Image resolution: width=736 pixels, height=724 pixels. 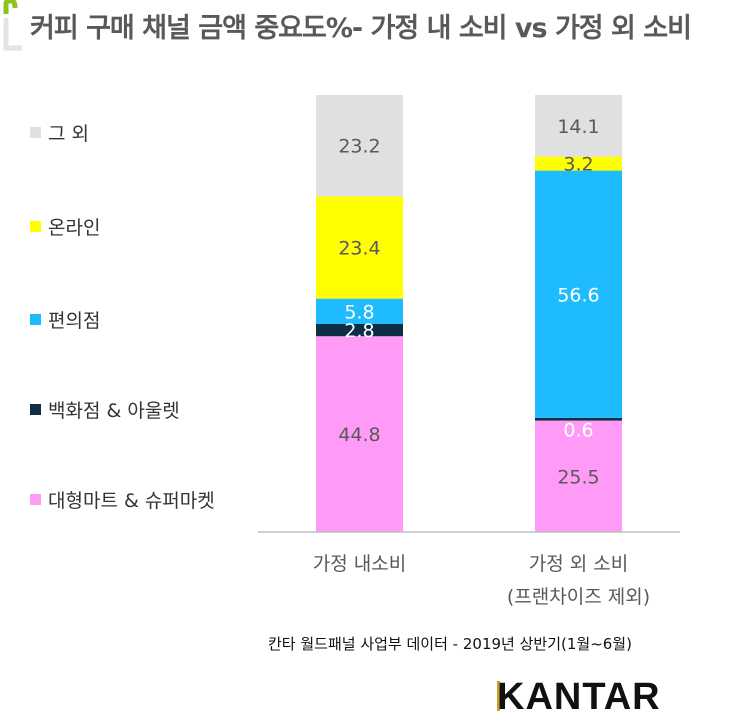 I want to click on data-label: 44.8, so click(x=359, y=435).